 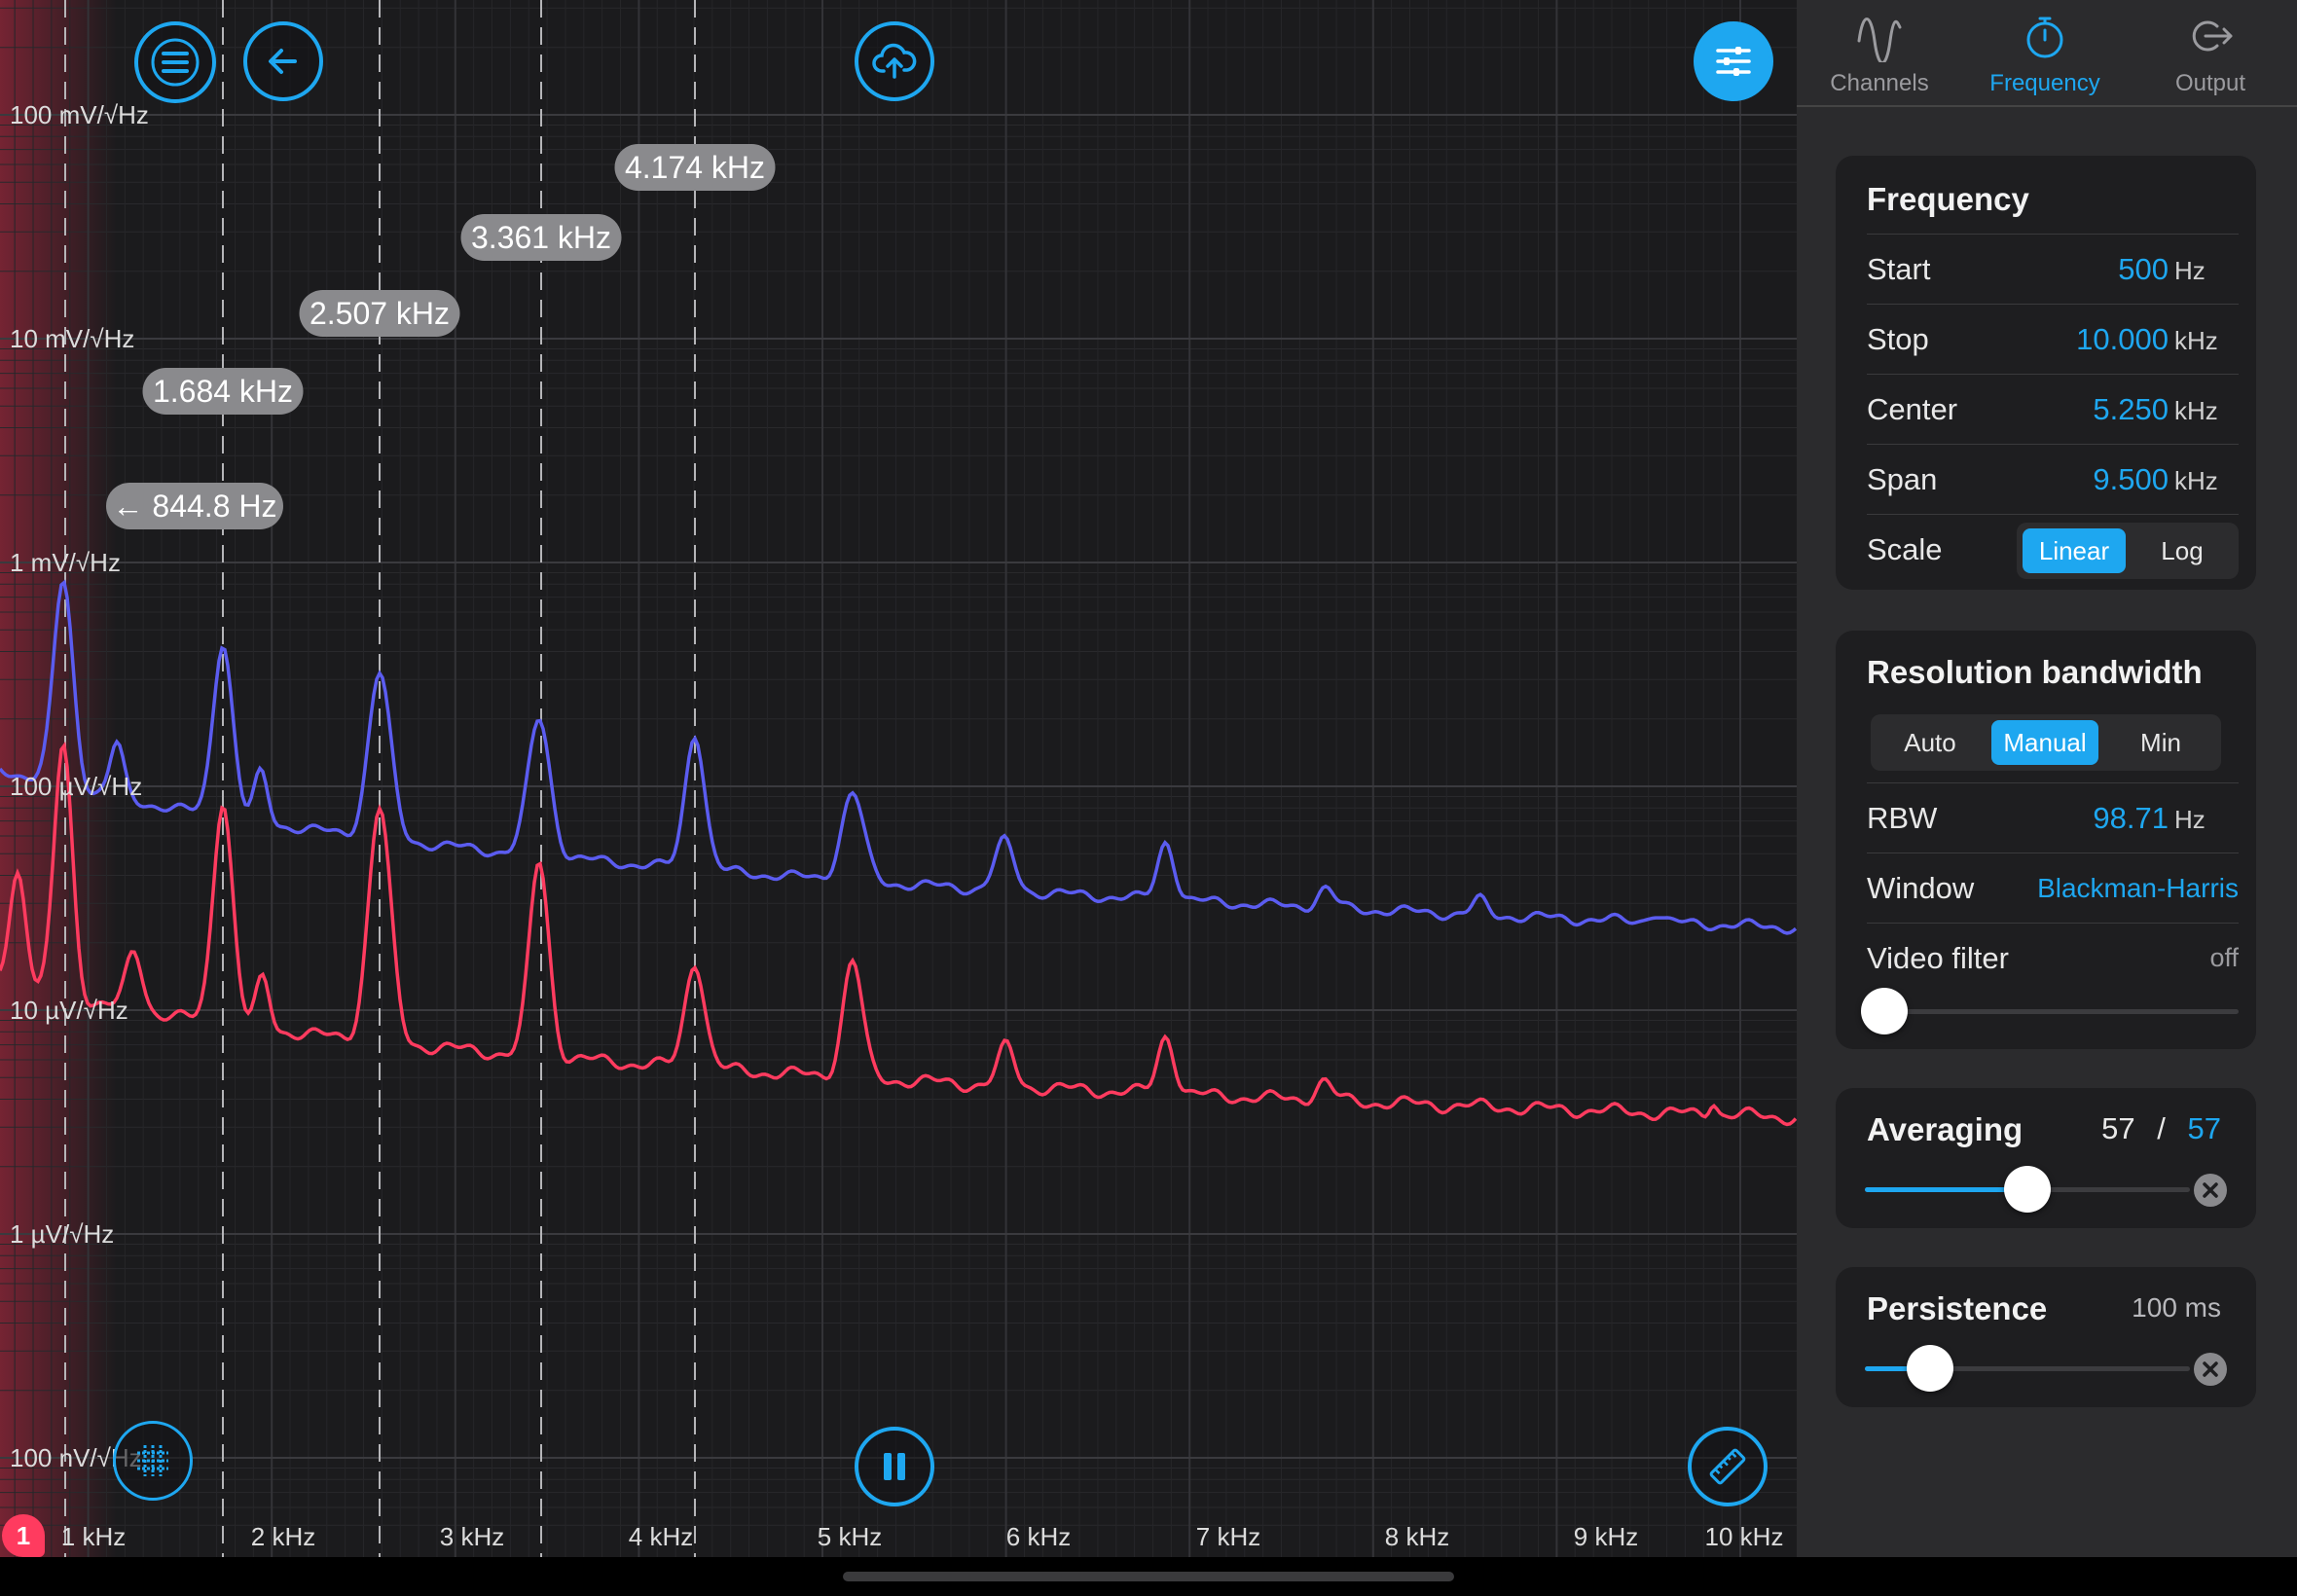 What do you see at coordinates (1905, 549) in the screenshot?
I see `scale-label: Scale` at bounding box center [1905, 549].